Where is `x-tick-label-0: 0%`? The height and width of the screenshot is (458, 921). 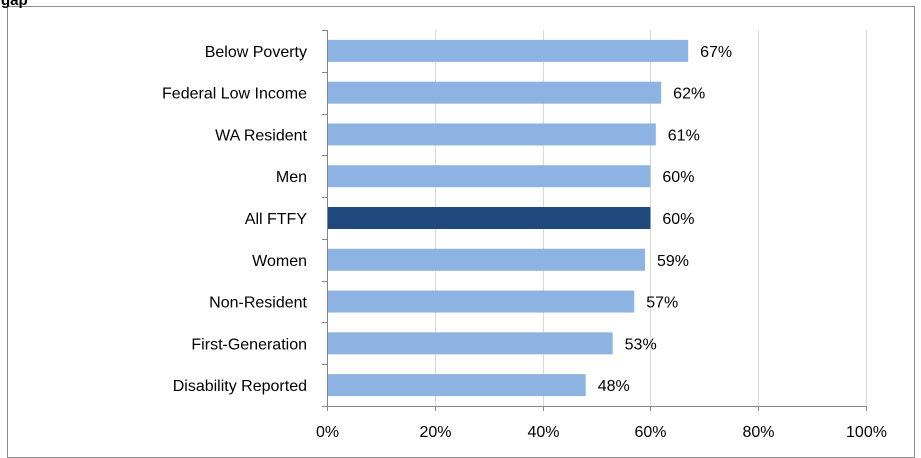
x-tick-label-0: 0% is located at coordinates (327, 432).